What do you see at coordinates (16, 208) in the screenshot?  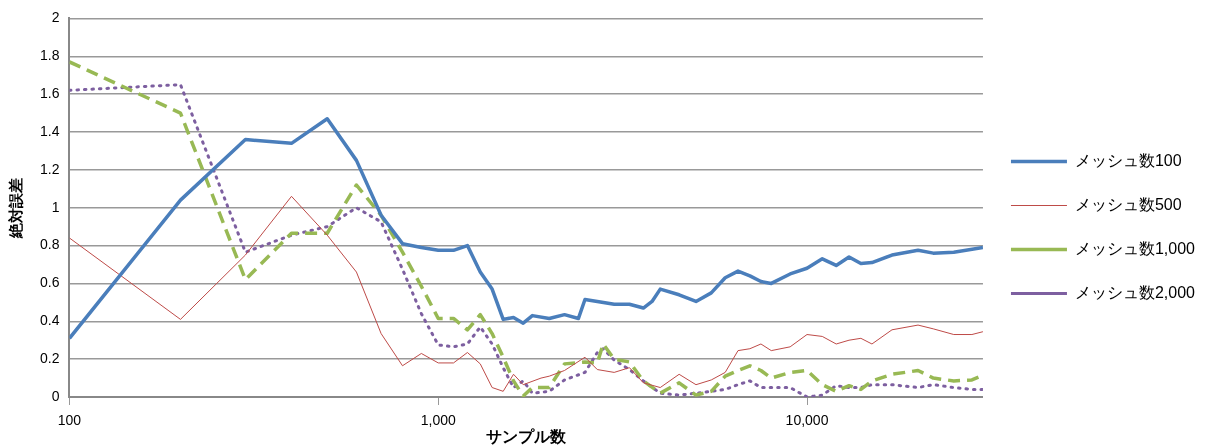 I see `y-axis-title: 絶対誤差` at bounding box center [16, 208].